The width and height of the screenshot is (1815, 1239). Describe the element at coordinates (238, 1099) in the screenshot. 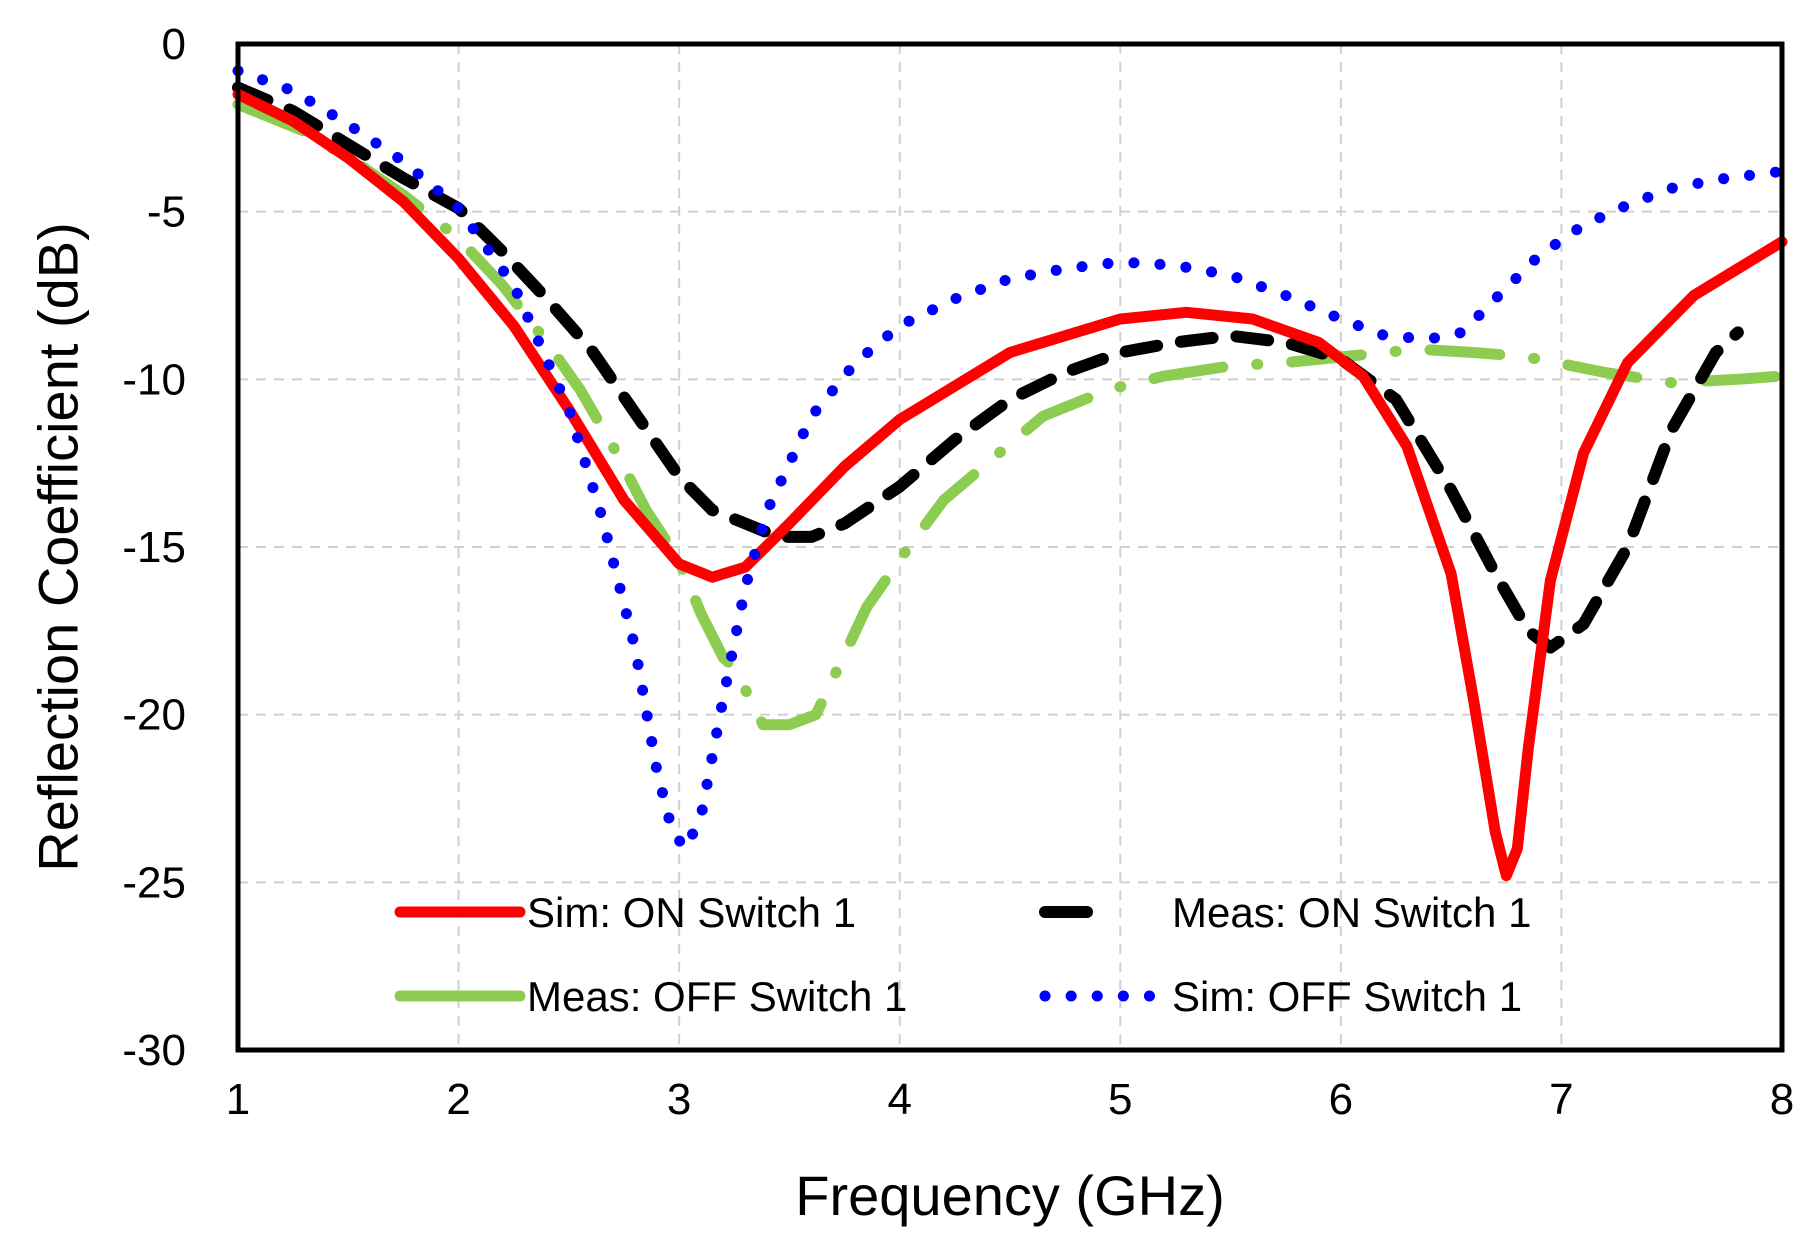

I see `x-tick-label: 1` at that location.